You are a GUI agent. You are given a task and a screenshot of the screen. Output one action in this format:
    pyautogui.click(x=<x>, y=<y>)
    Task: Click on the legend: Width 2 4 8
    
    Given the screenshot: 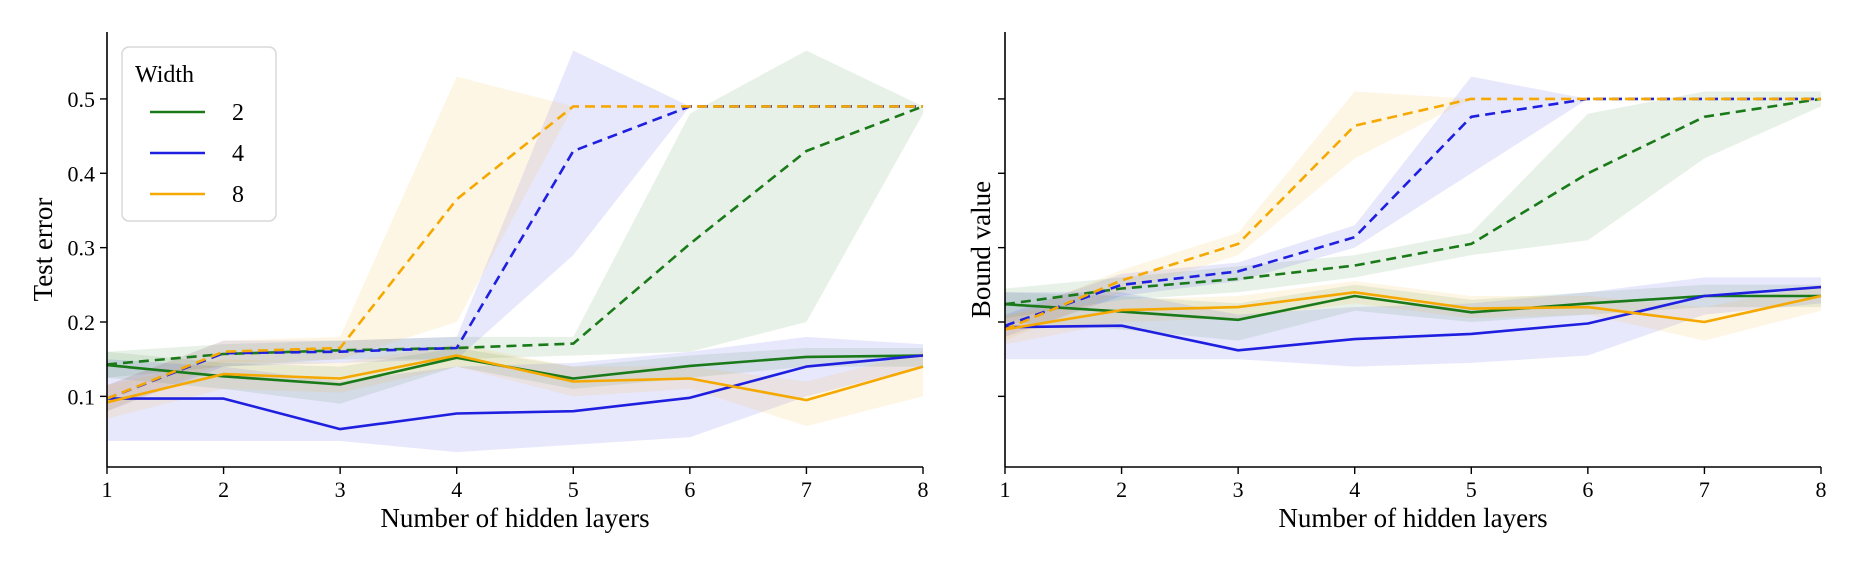 What is the action you would take?
    pyautogui.click(x=199, y=134)
    